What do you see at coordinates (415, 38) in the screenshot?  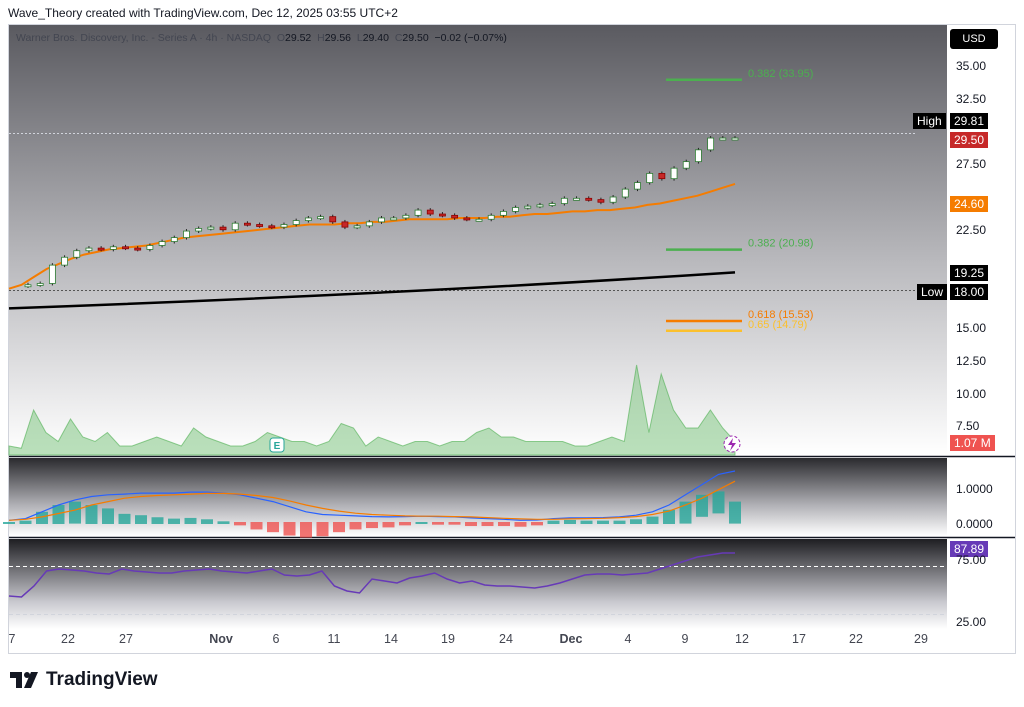 I see `close-value: 29.50` at bounding box center [415, 38].